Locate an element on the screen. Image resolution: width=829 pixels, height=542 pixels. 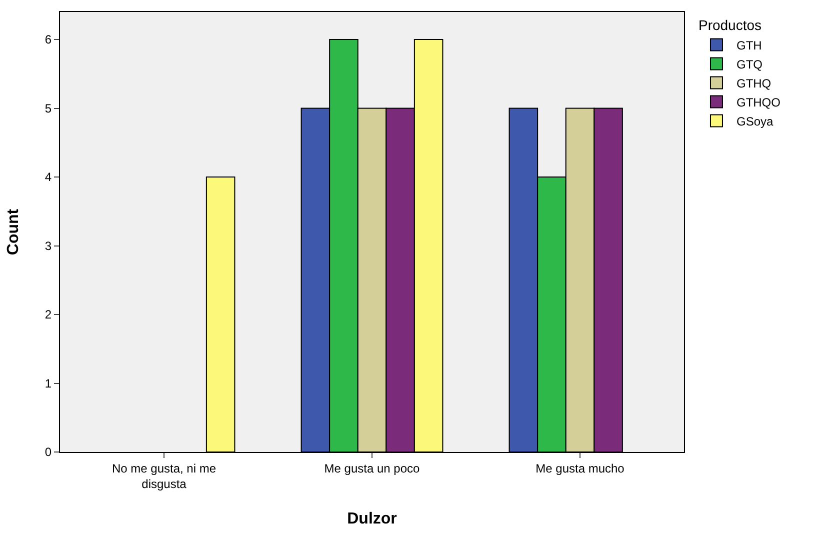
y-tick-label: 6 is located at coordinates (48, 39).